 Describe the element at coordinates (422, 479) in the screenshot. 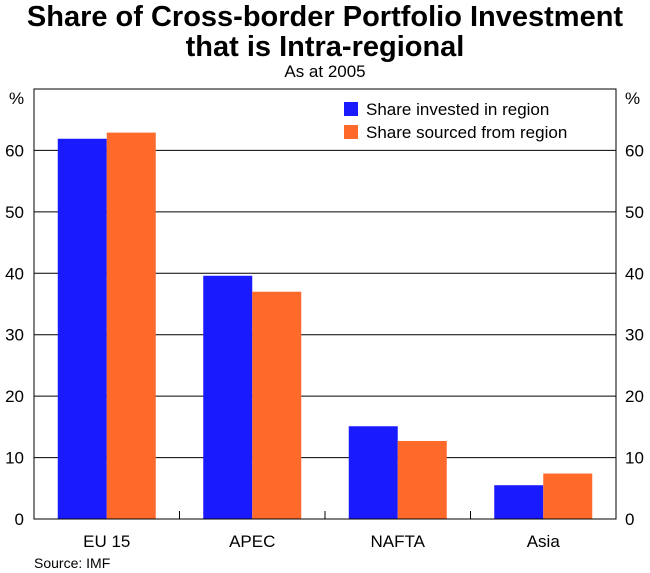

I see `bar-sourced-nafta` at that location.